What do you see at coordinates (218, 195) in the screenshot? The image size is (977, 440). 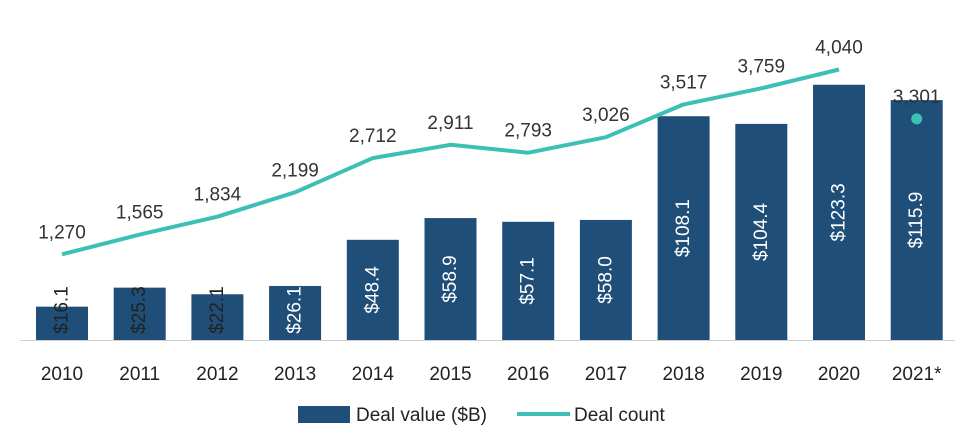 I see `count-label-2: 1,834` at bounding box center [218, 195].